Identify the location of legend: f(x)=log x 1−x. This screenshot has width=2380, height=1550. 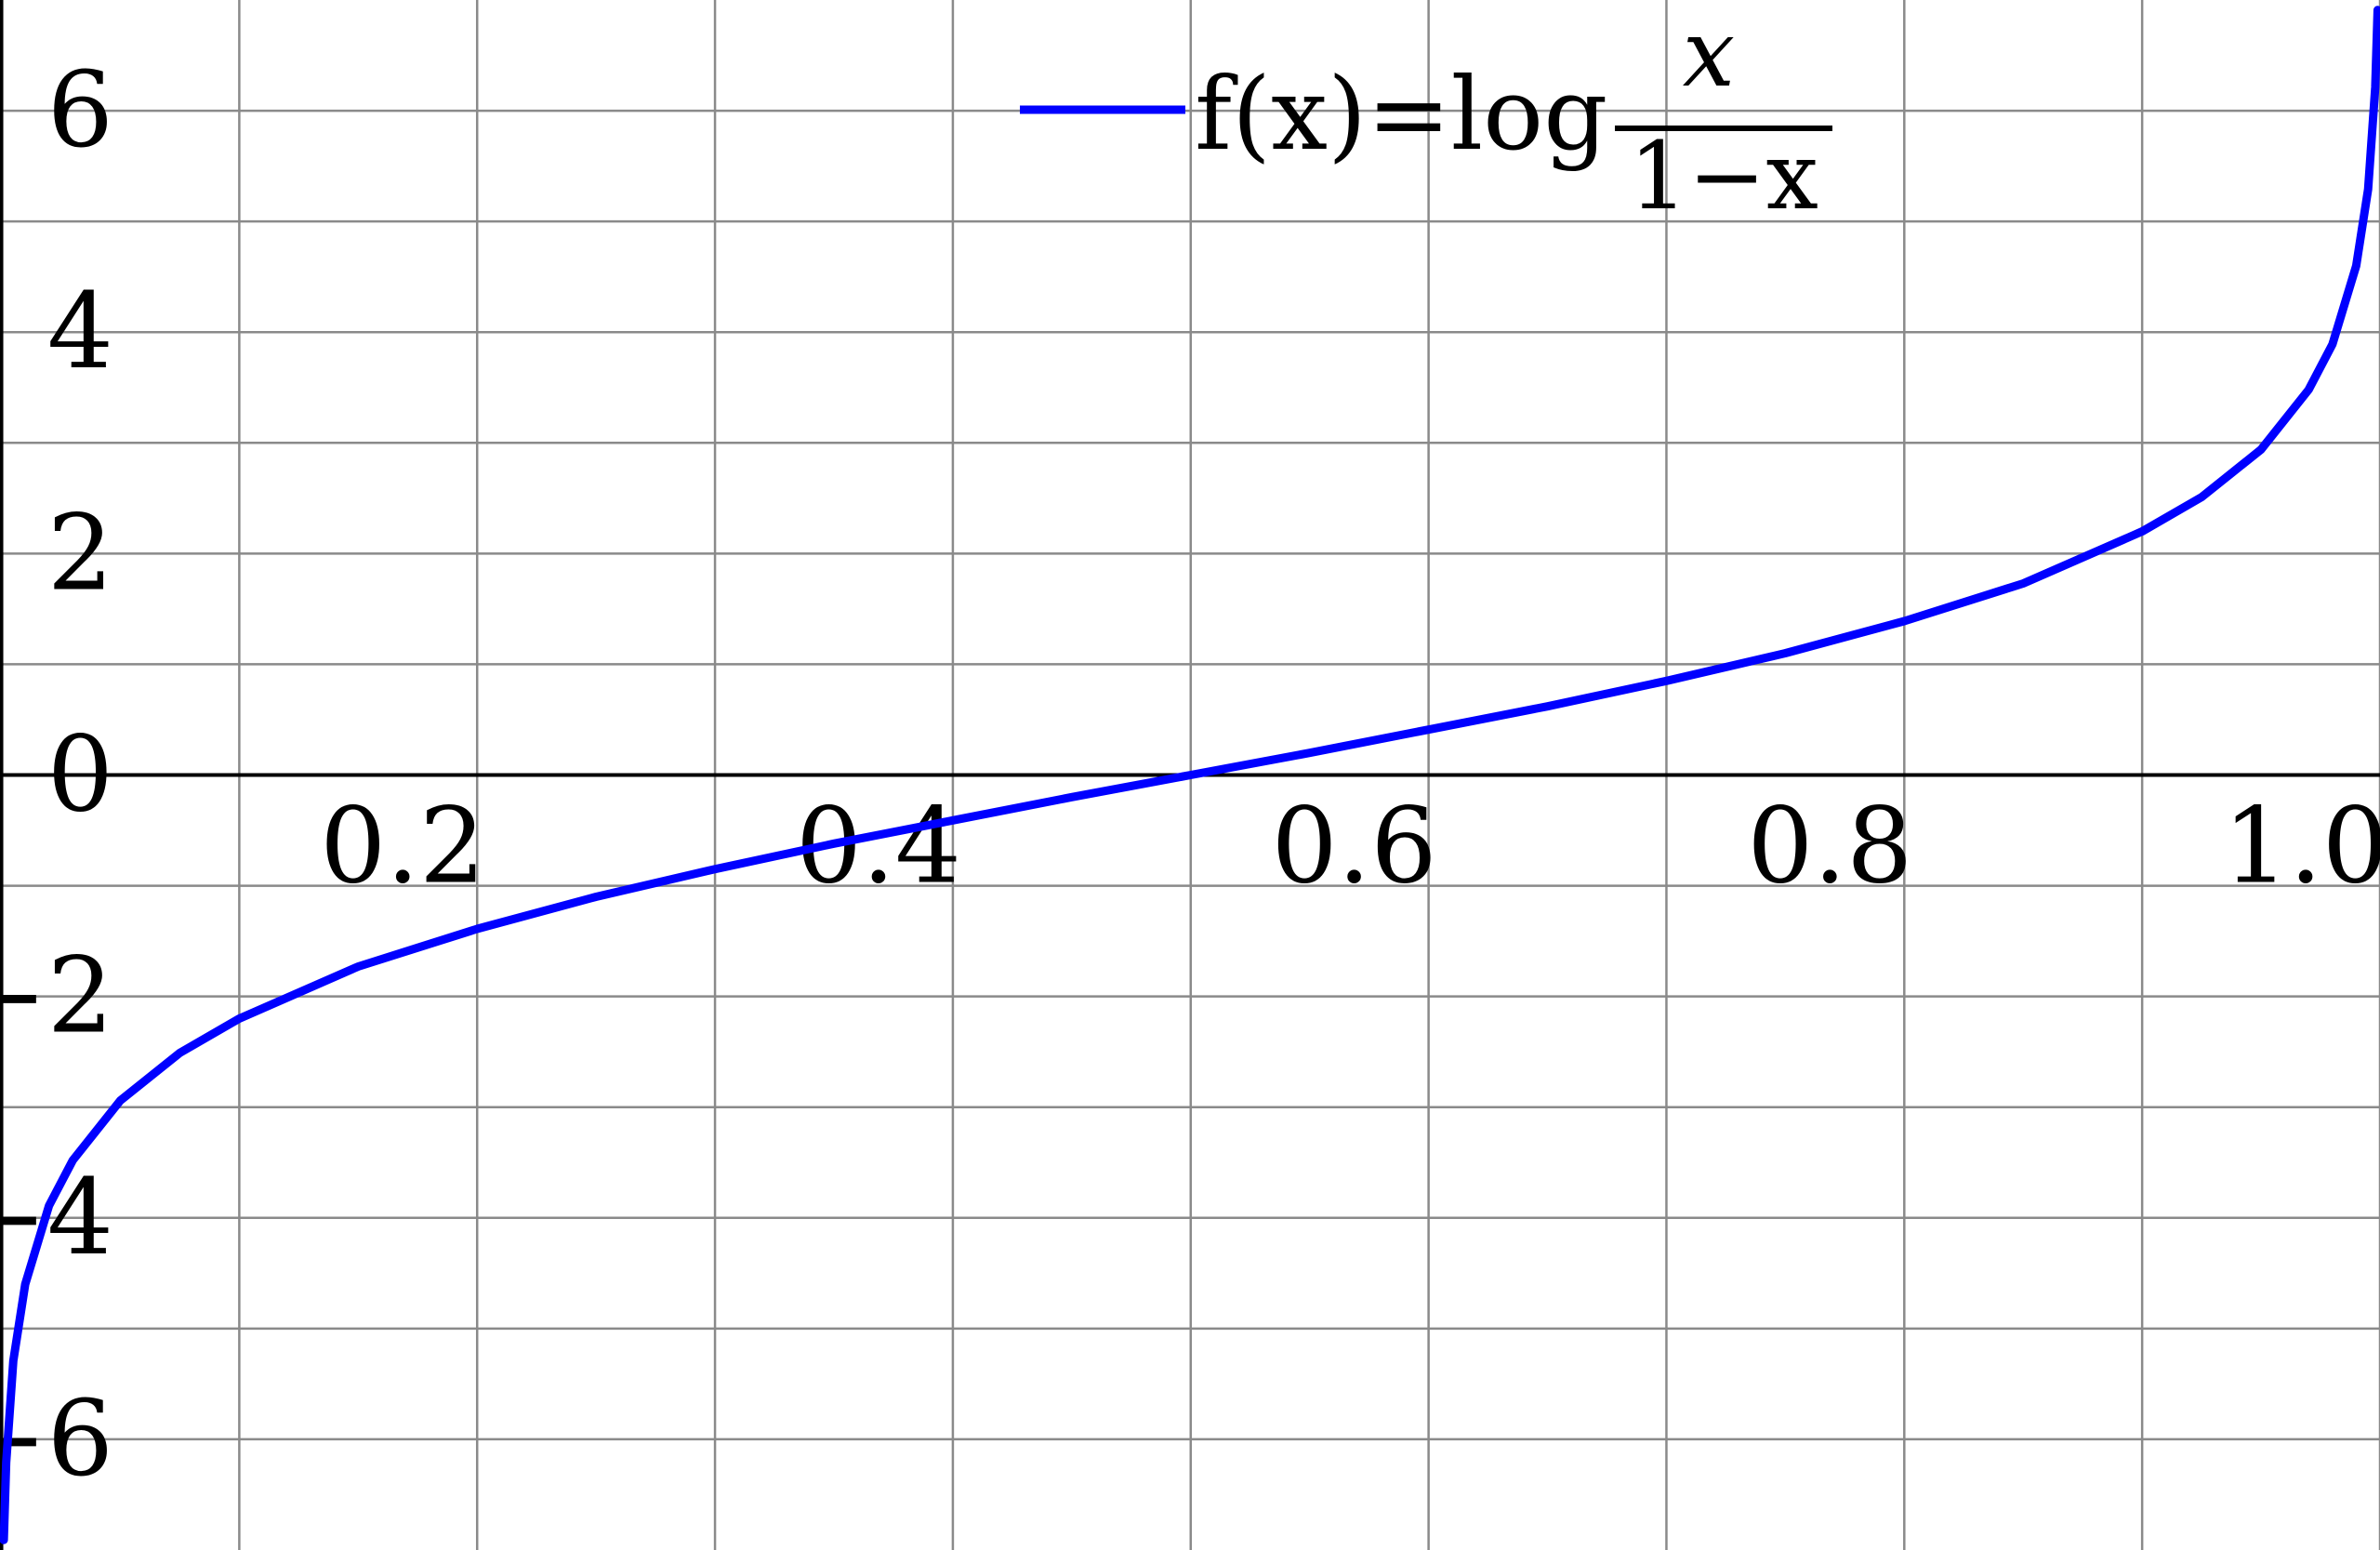
(1426, 115).